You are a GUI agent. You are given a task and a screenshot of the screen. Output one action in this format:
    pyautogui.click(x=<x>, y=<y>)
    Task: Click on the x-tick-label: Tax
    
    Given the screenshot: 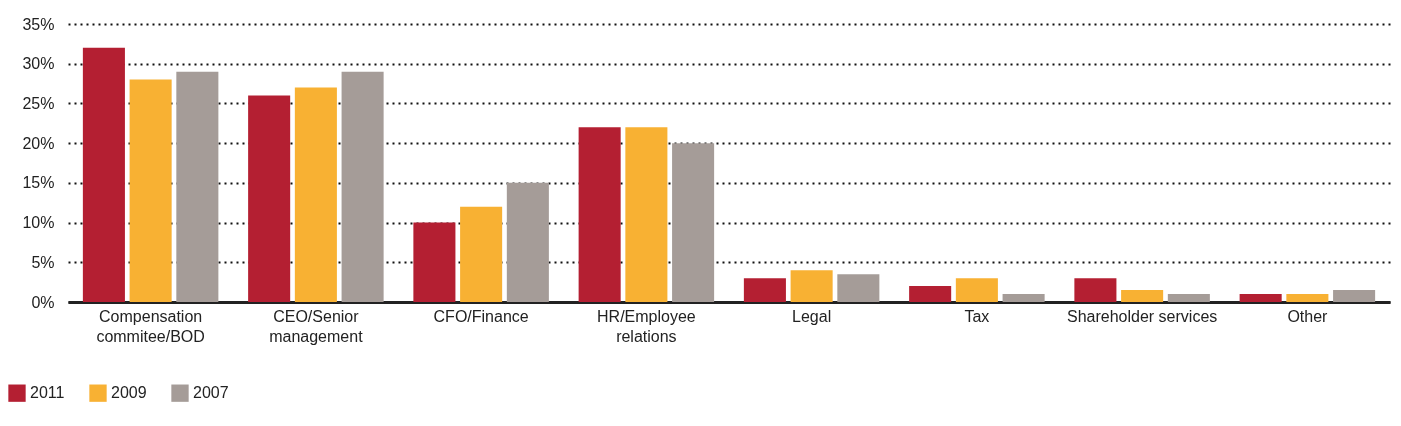 What is the action you would take?
    pyautogui.click(x=977, y=316)
    